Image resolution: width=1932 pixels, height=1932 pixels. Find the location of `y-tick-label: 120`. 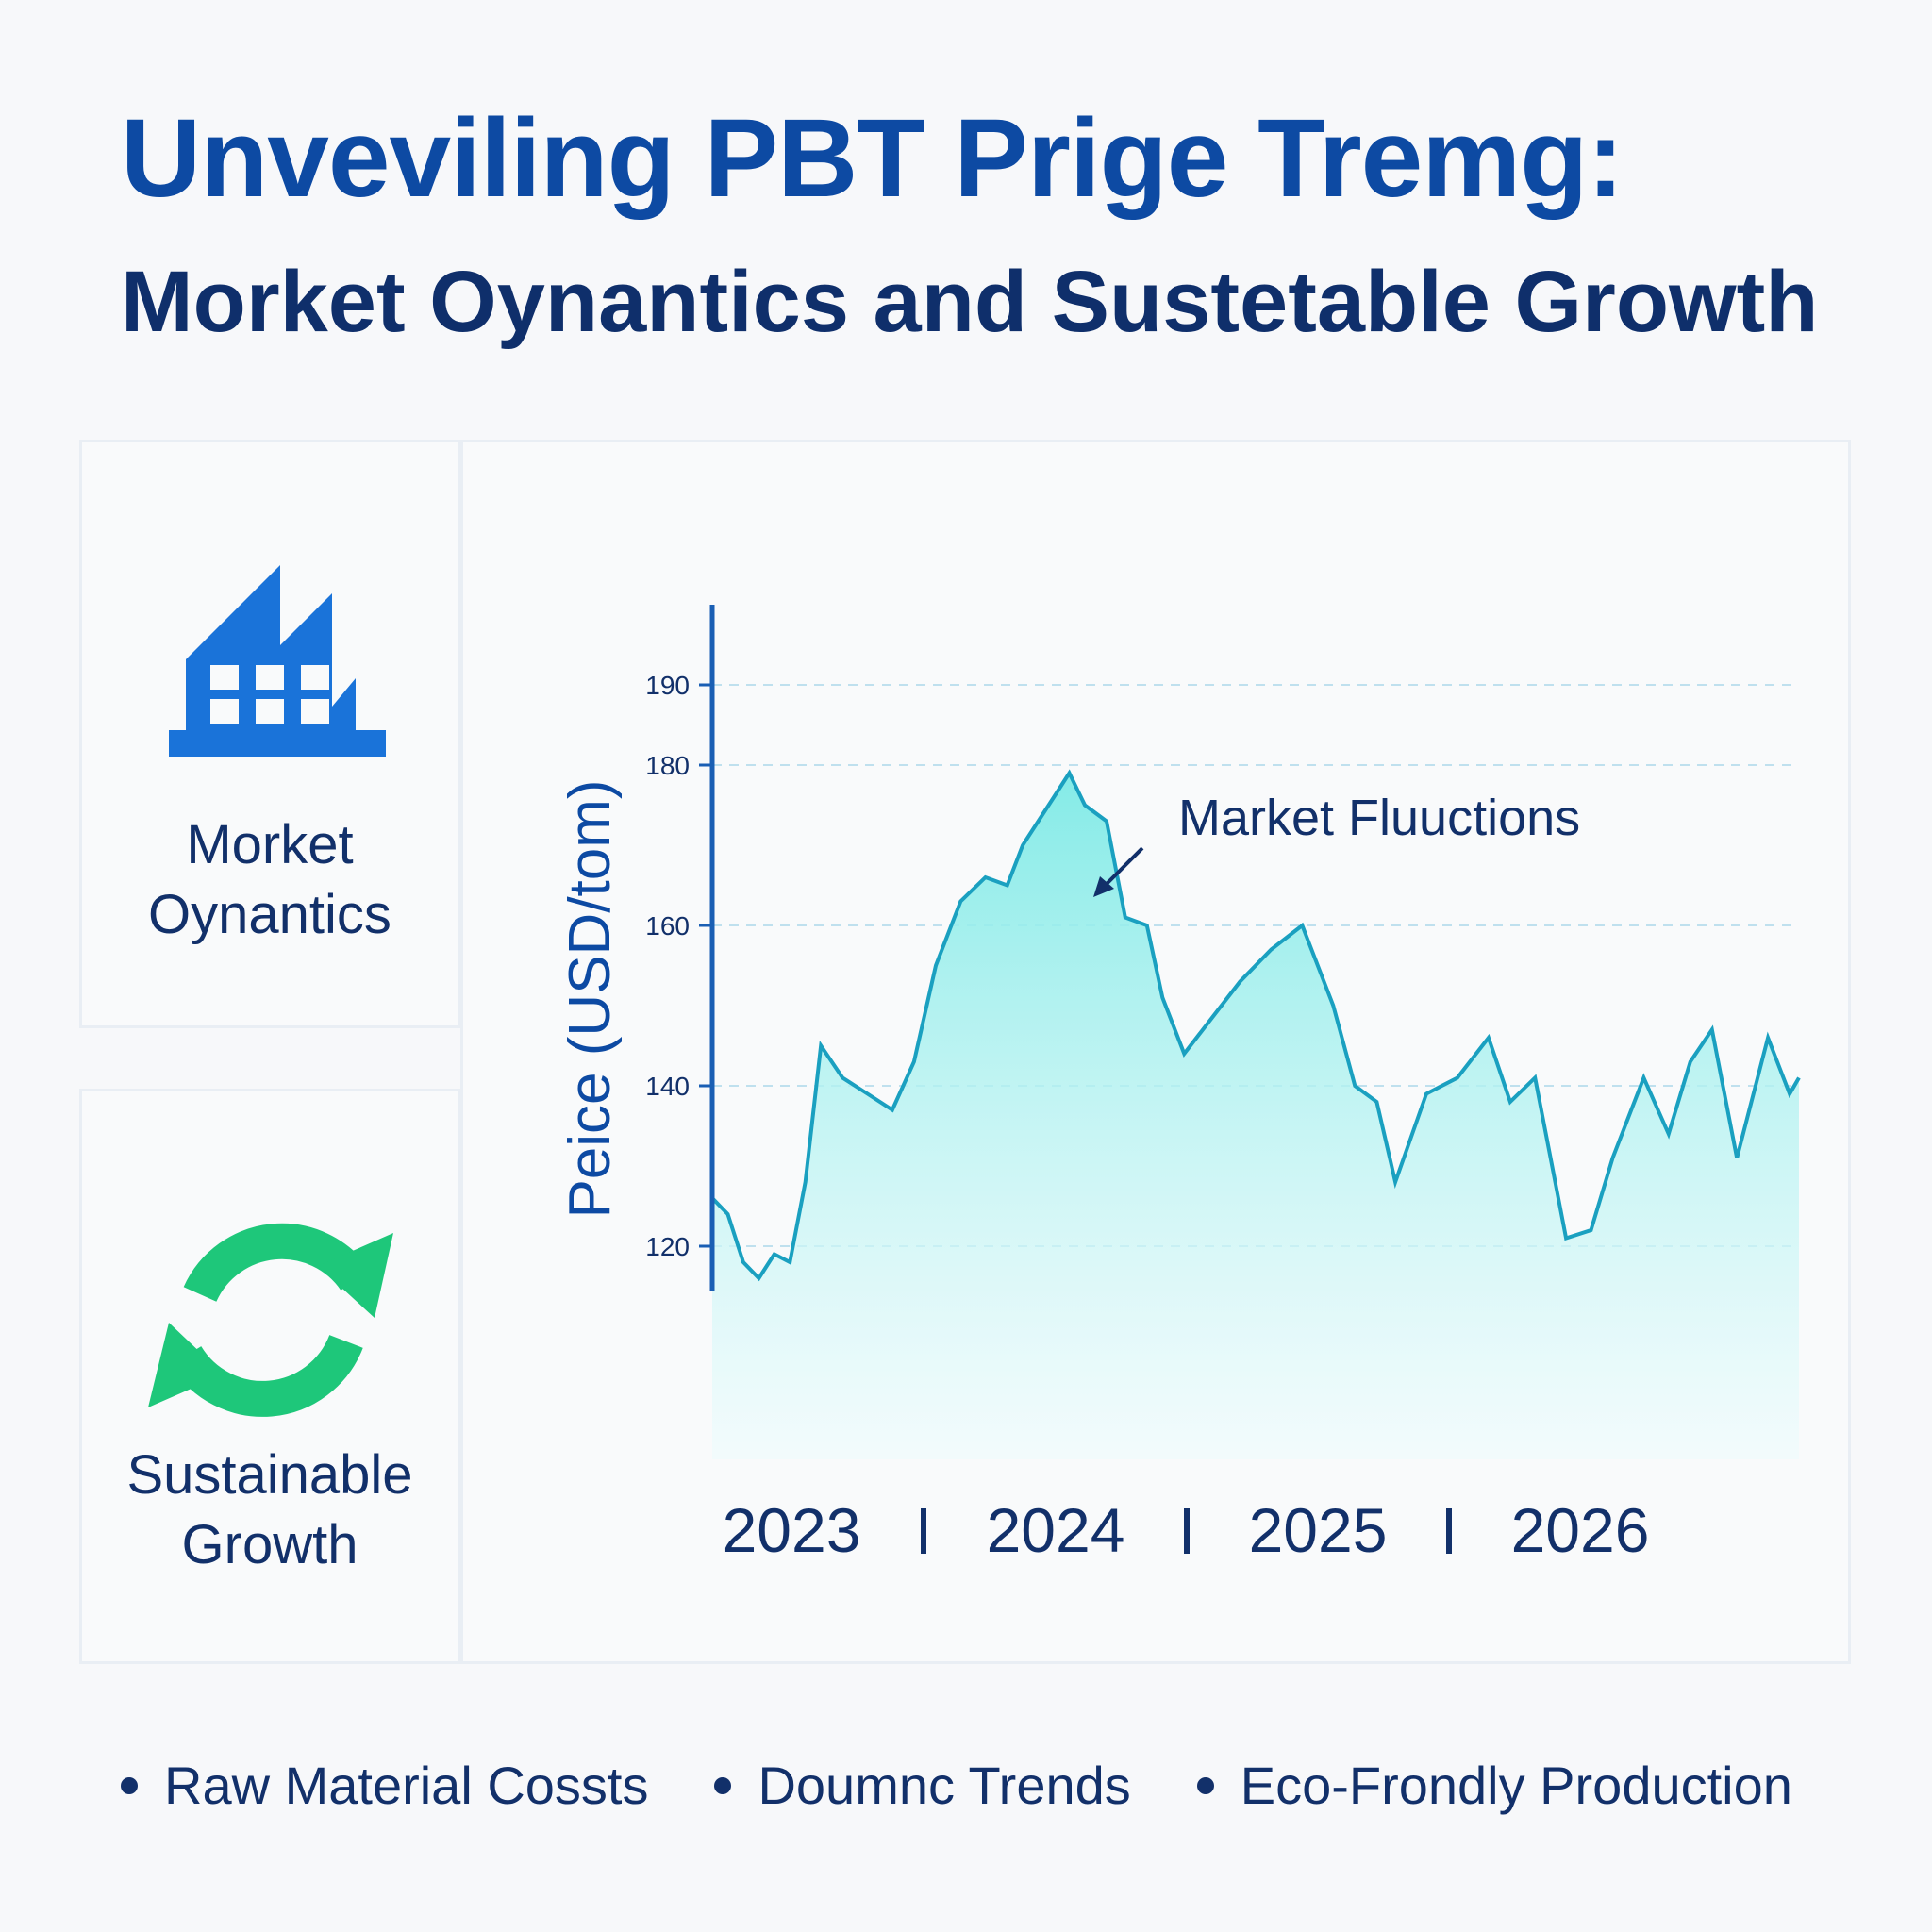

y-tick-label: 120 is located at coordinates (667, 1246).